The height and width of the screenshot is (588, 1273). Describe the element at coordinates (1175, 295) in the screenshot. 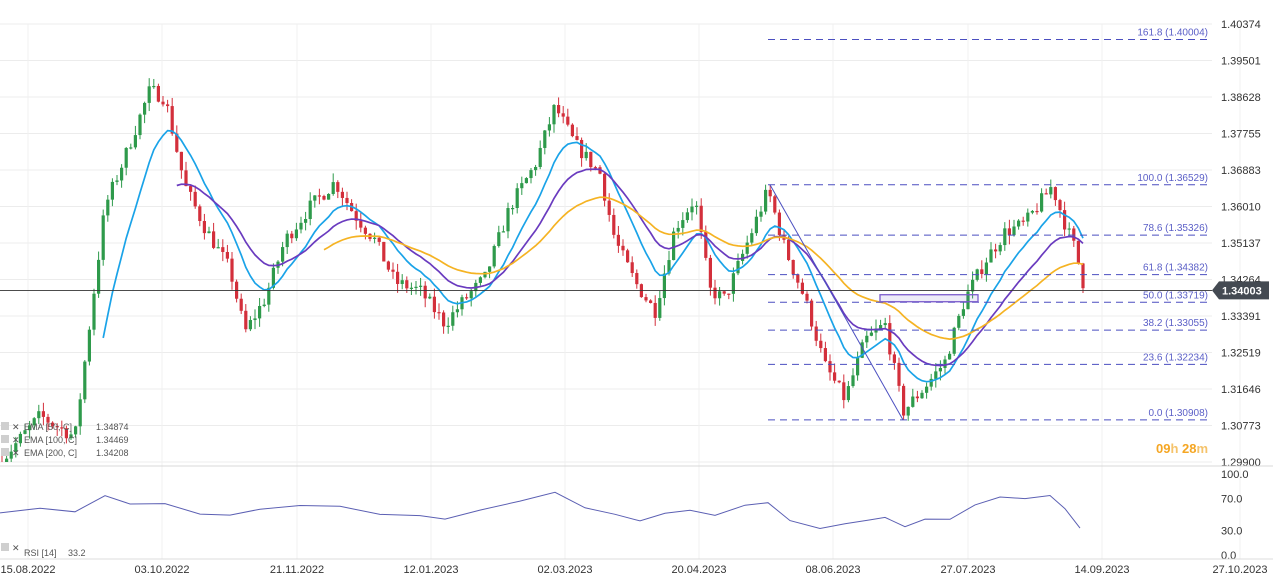

I see `fib-level-label: 50.0 (1.33719)` at that location.